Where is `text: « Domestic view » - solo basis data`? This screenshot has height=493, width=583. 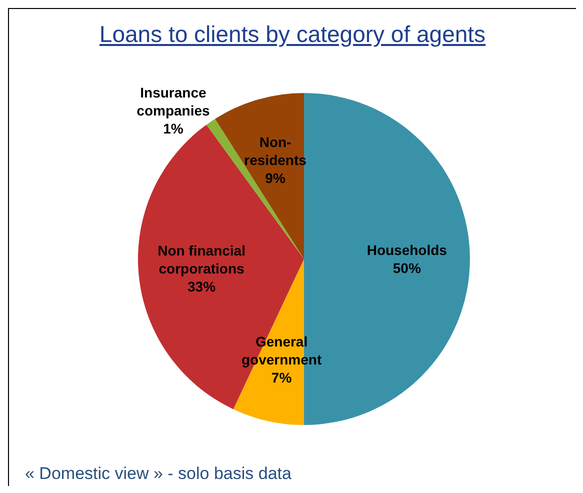 text: « Domestic view » - solo basis data is located at coordinates (158, 474).